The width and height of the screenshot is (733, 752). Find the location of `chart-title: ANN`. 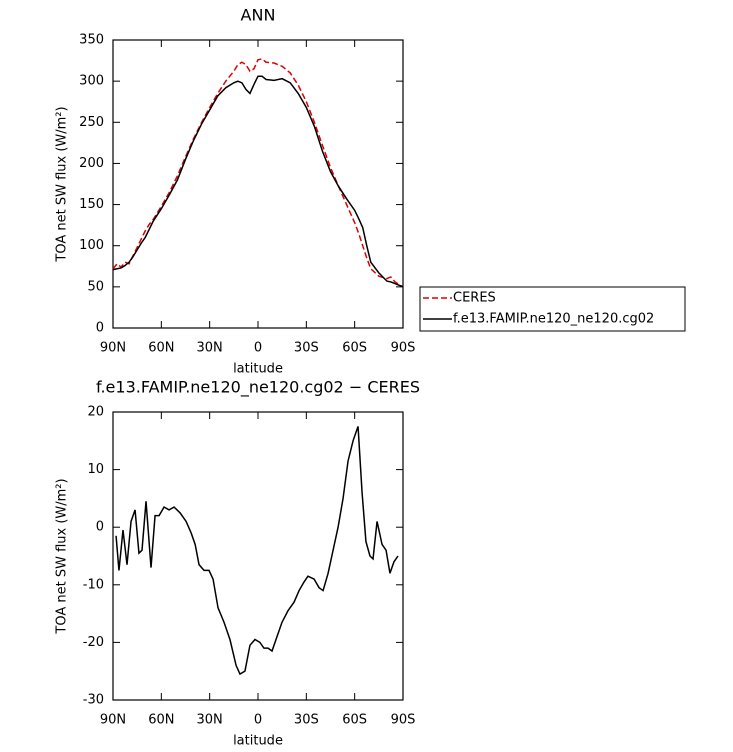

chart-title: ANN is located at coordinates (258, 15).